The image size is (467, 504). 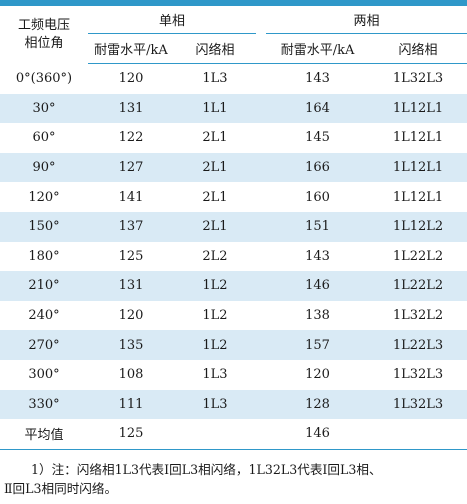 I want to click on subheader-single-level: 耐雷水平/kA, so click(x=131, y=48).